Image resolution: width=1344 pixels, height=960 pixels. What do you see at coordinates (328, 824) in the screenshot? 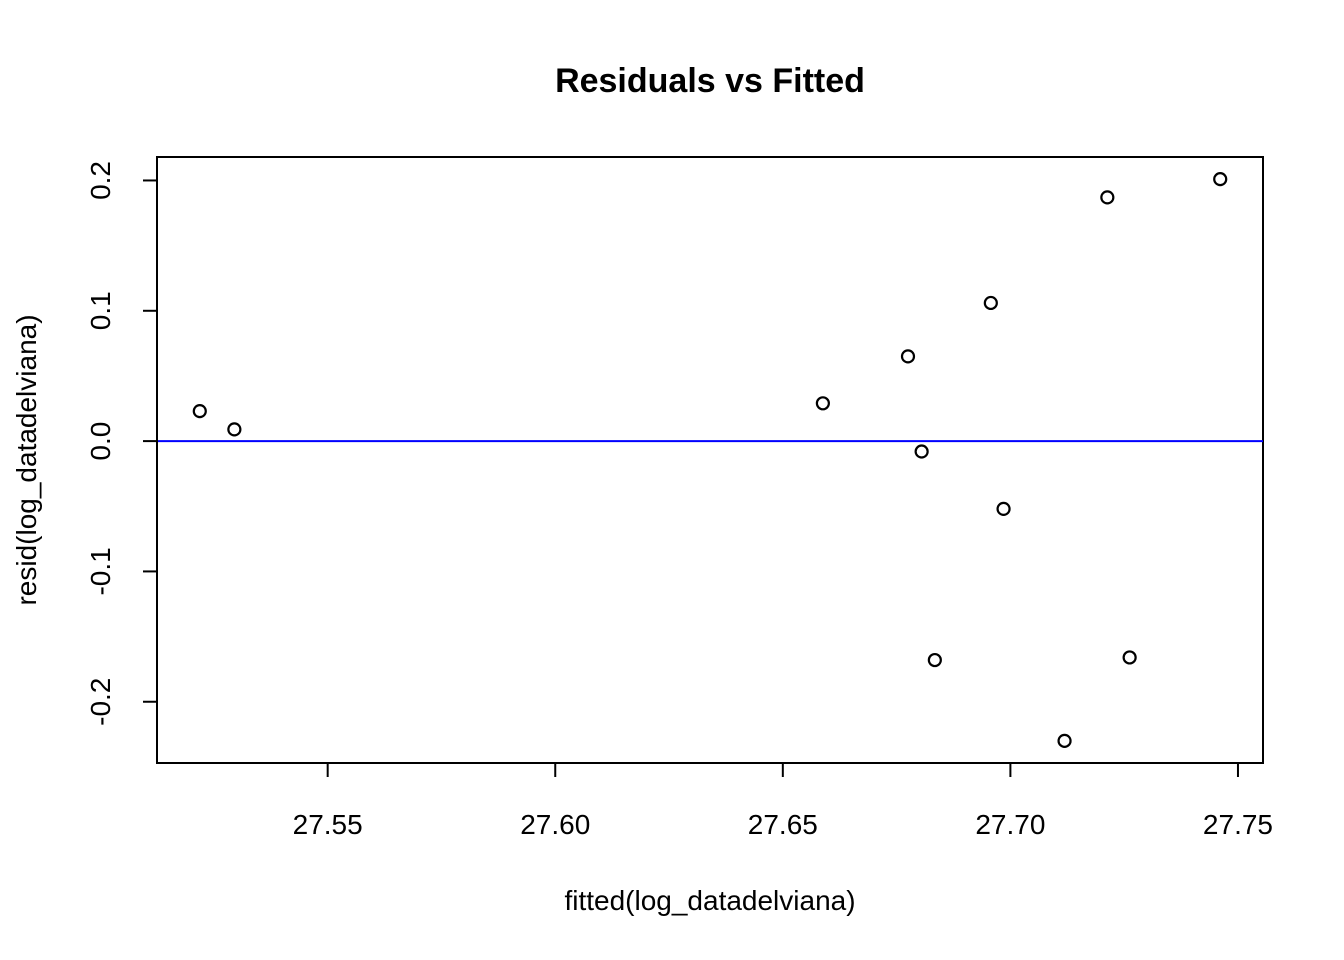
I see `x-tick-label: 27.55` at bounding box center [328, 824].